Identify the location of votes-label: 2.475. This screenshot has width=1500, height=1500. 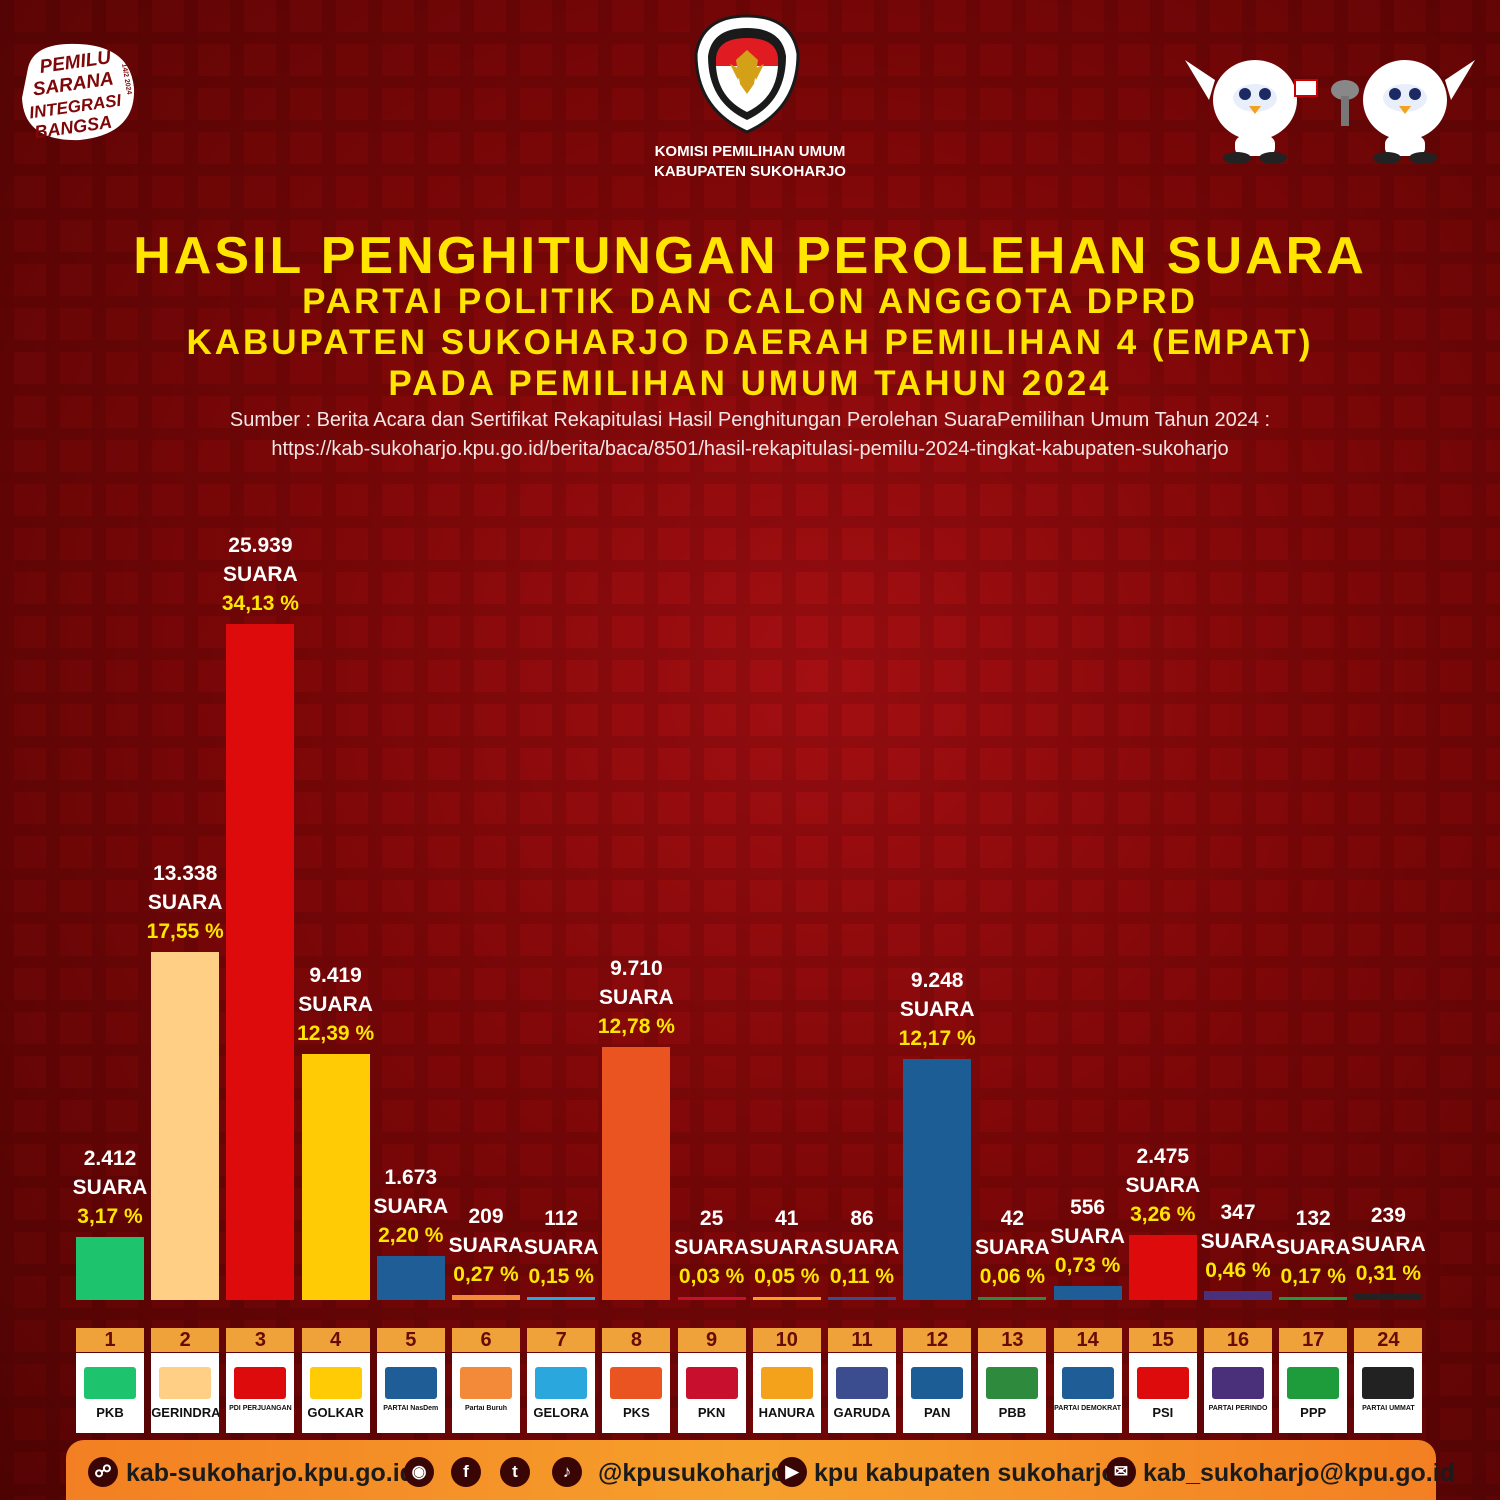
(1163, 1157).